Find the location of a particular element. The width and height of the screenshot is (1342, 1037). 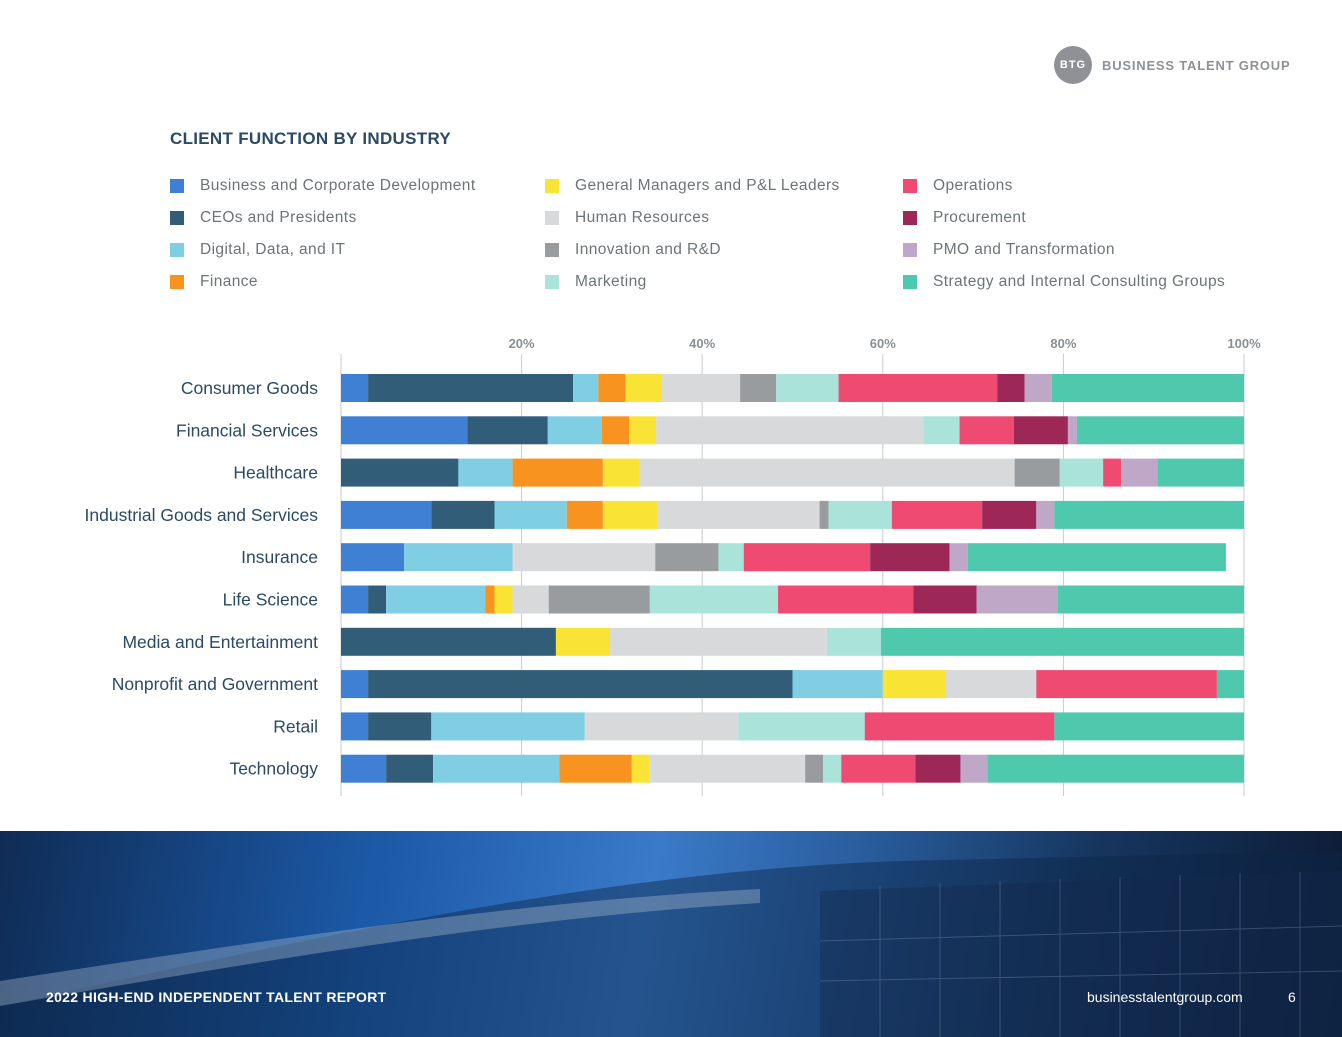

category-label: Consumer Goods is located at coordinates (249, 388).